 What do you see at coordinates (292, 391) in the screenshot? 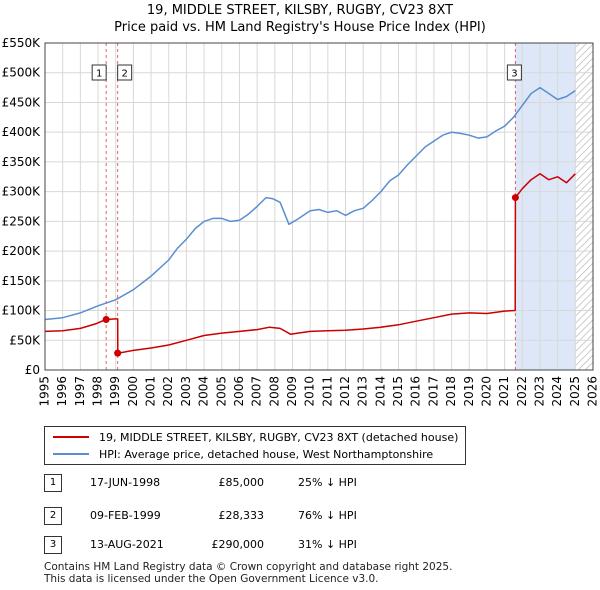
I see `x-tick-label: 2009` at bounding box center [292, 391].